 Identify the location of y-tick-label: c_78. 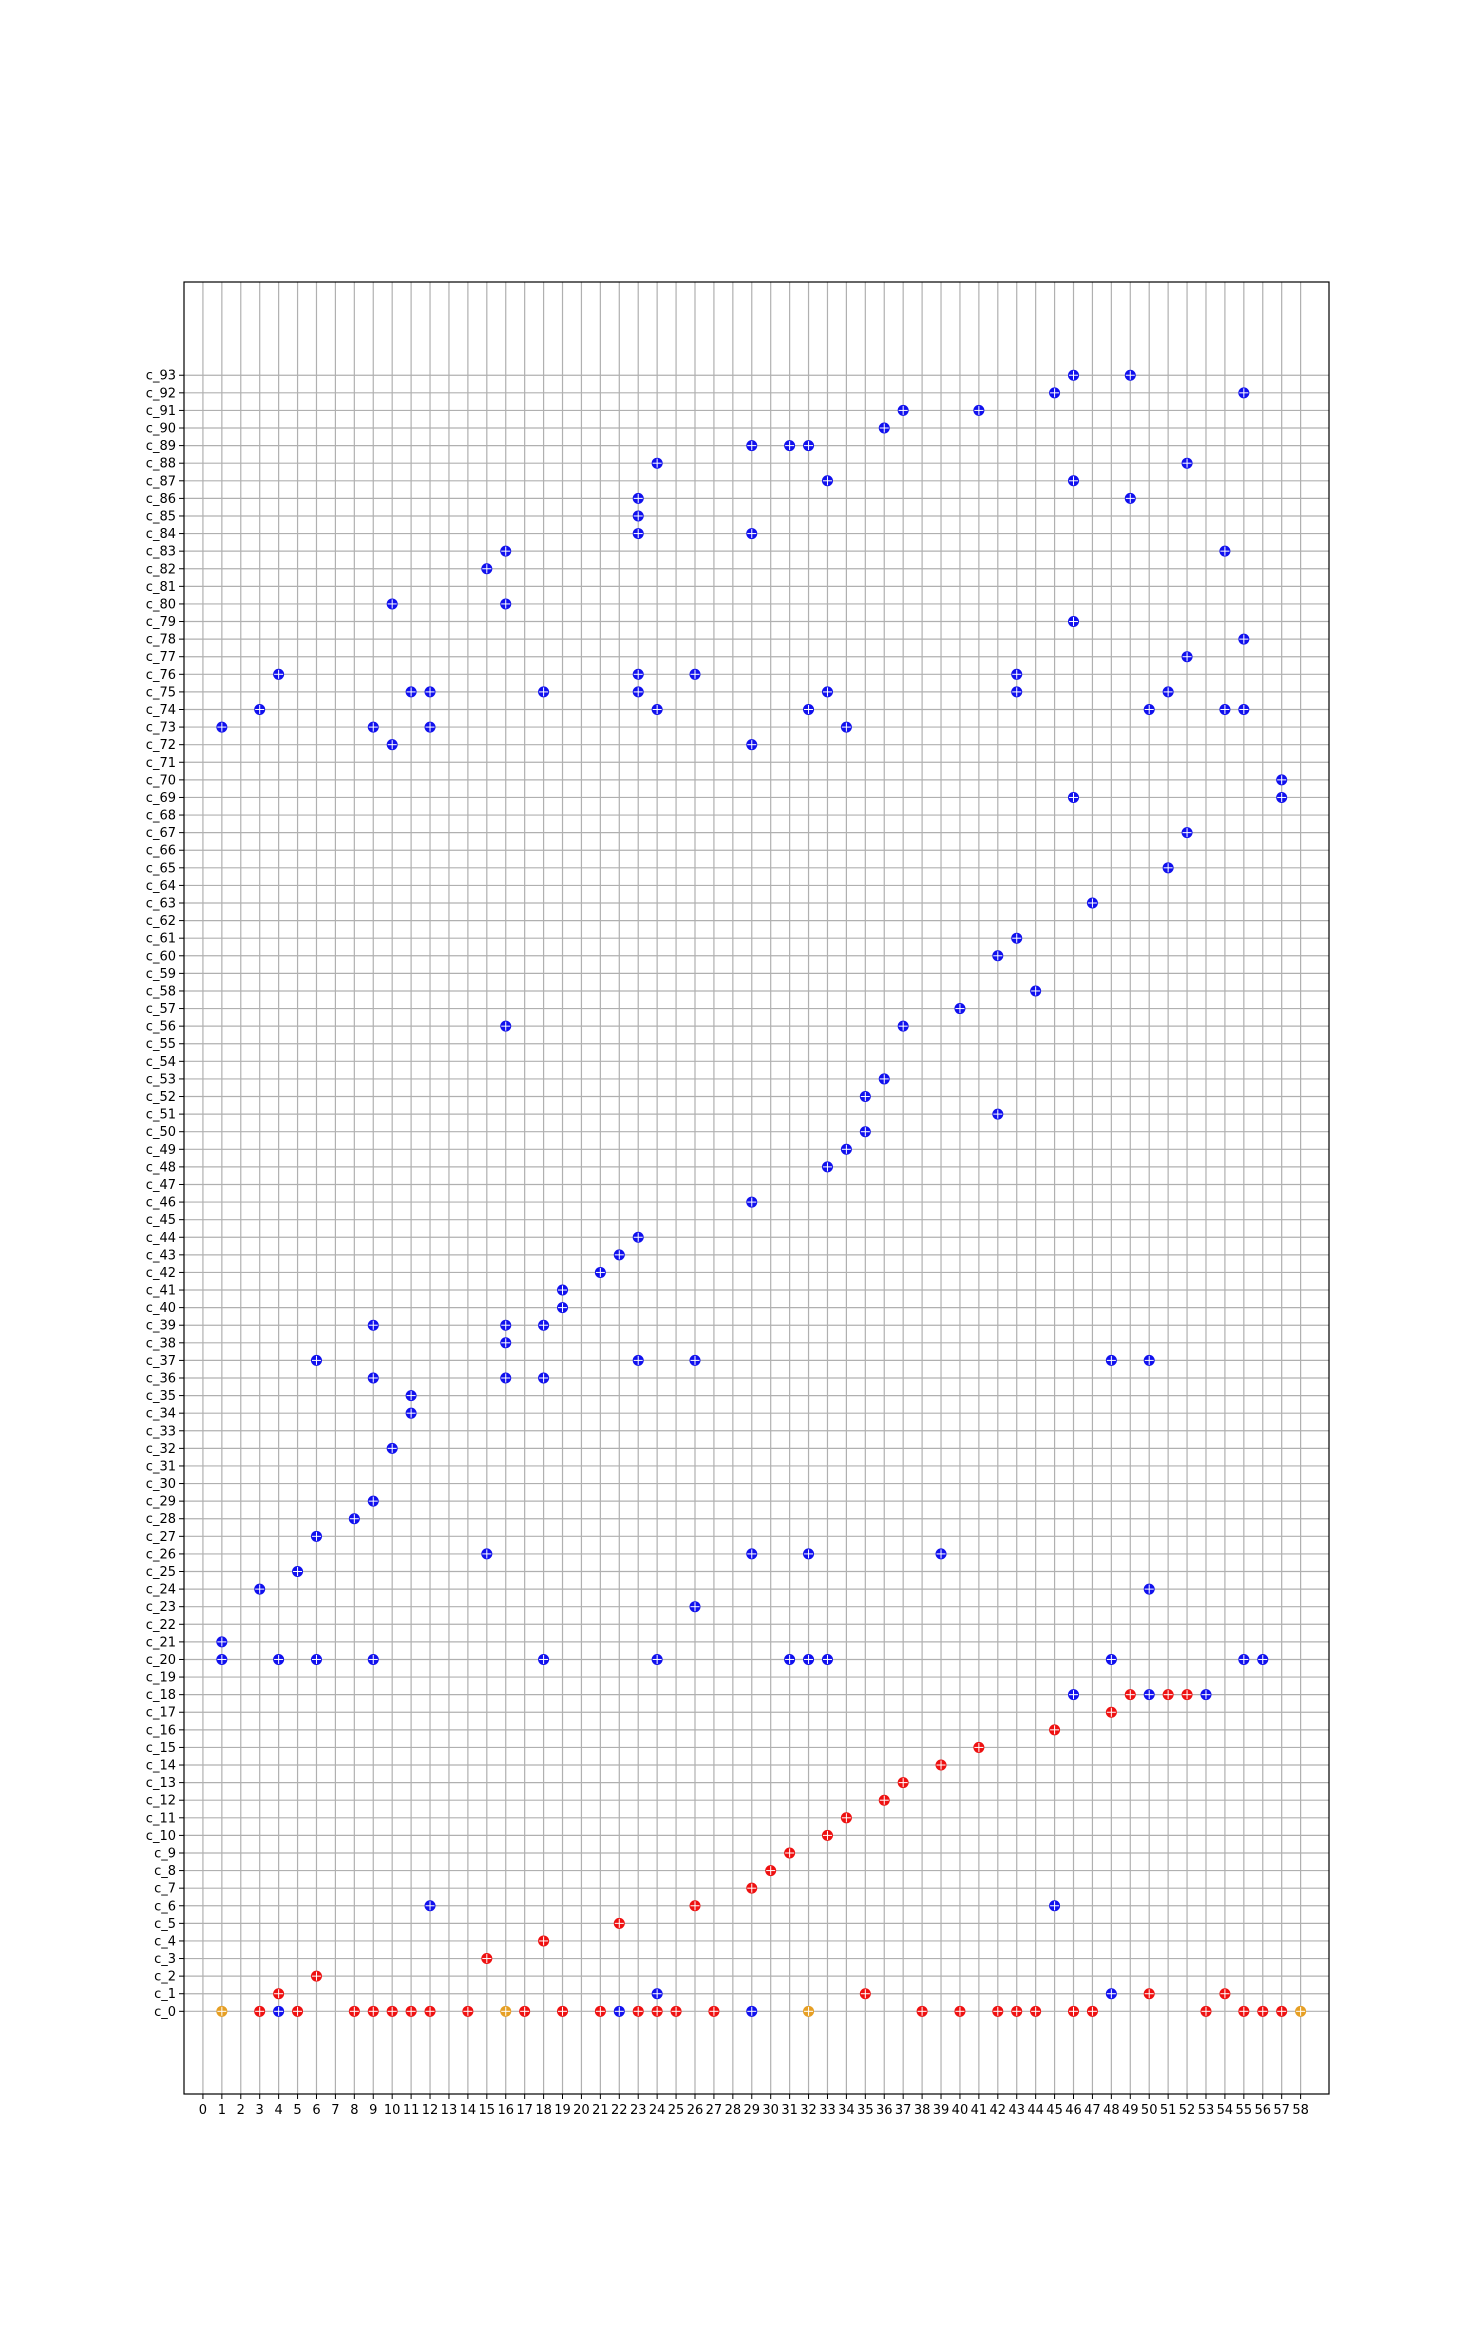
(161, 640).